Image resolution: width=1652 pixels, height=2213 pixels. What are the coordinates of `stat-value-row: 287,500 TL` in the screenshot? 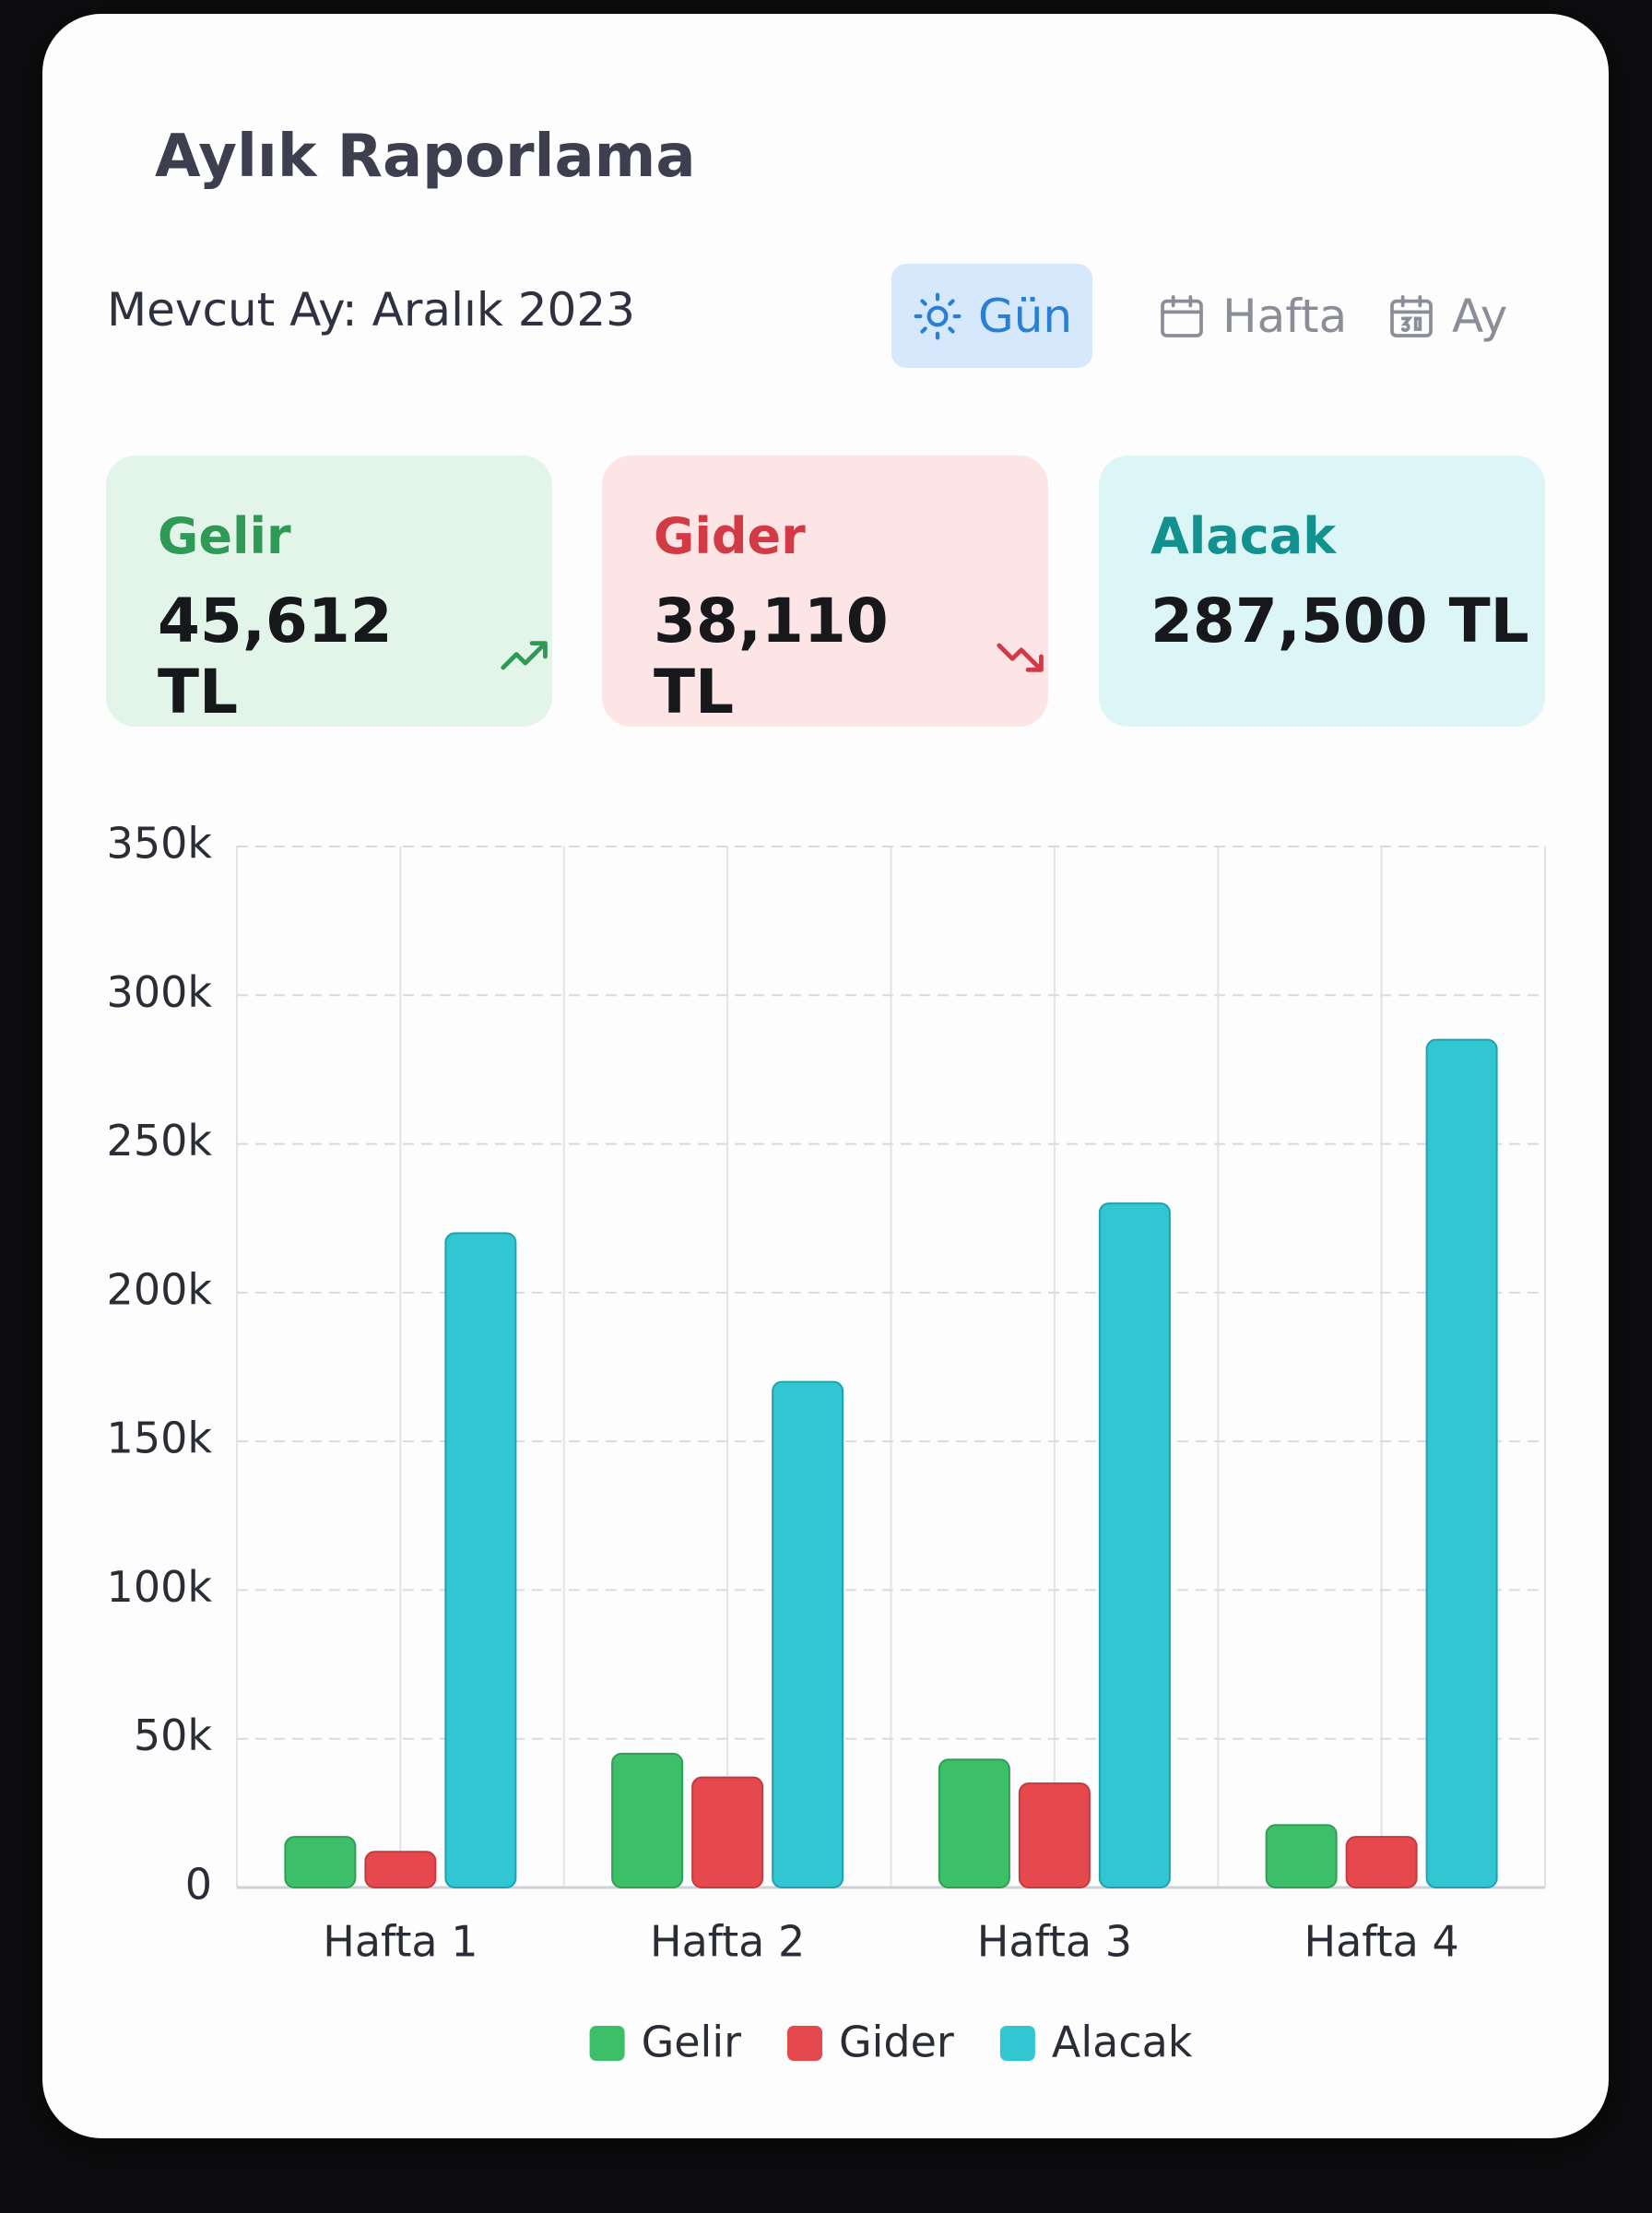 It's located at (1347, 621).